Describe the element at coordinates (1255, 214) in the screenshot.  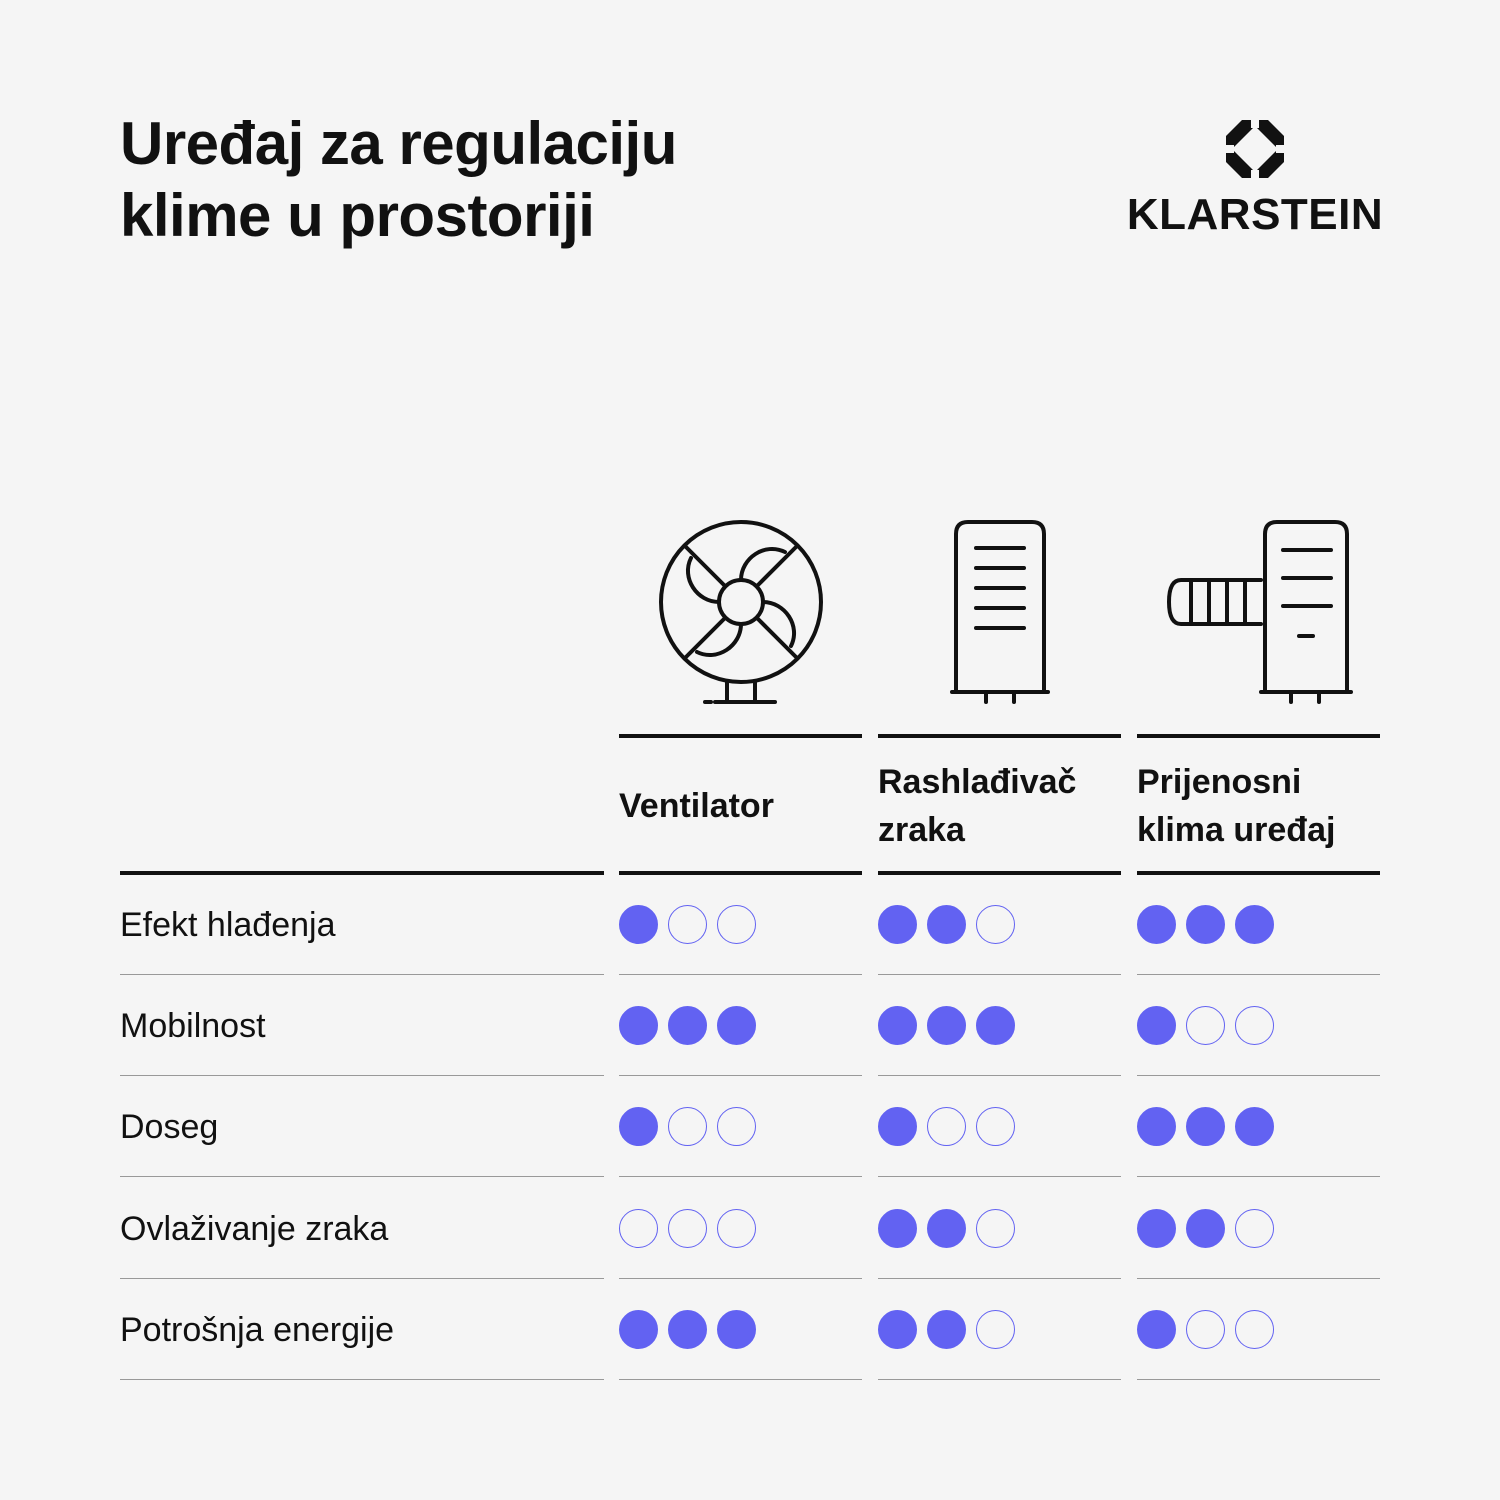
I see `brand-name: KLARSTEIN` at that location.